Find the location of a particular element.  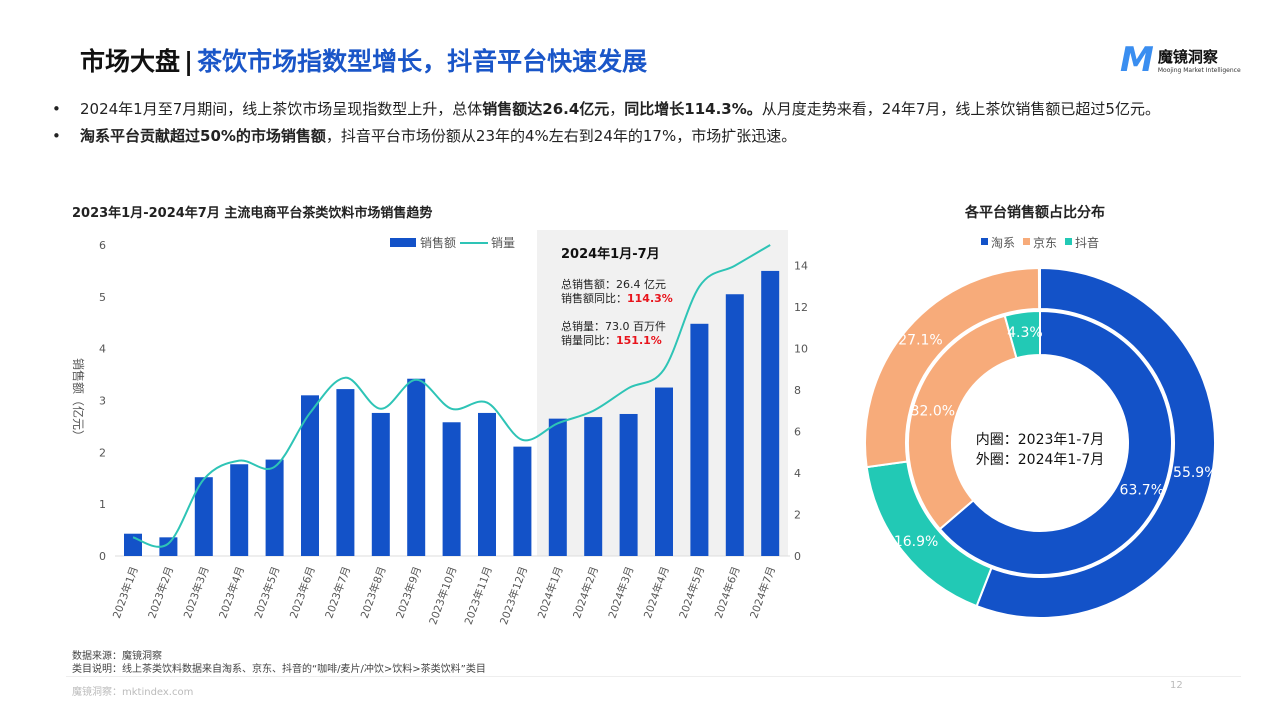

x-tick-label: 2023年5月 is located at coordinates (267, 593).